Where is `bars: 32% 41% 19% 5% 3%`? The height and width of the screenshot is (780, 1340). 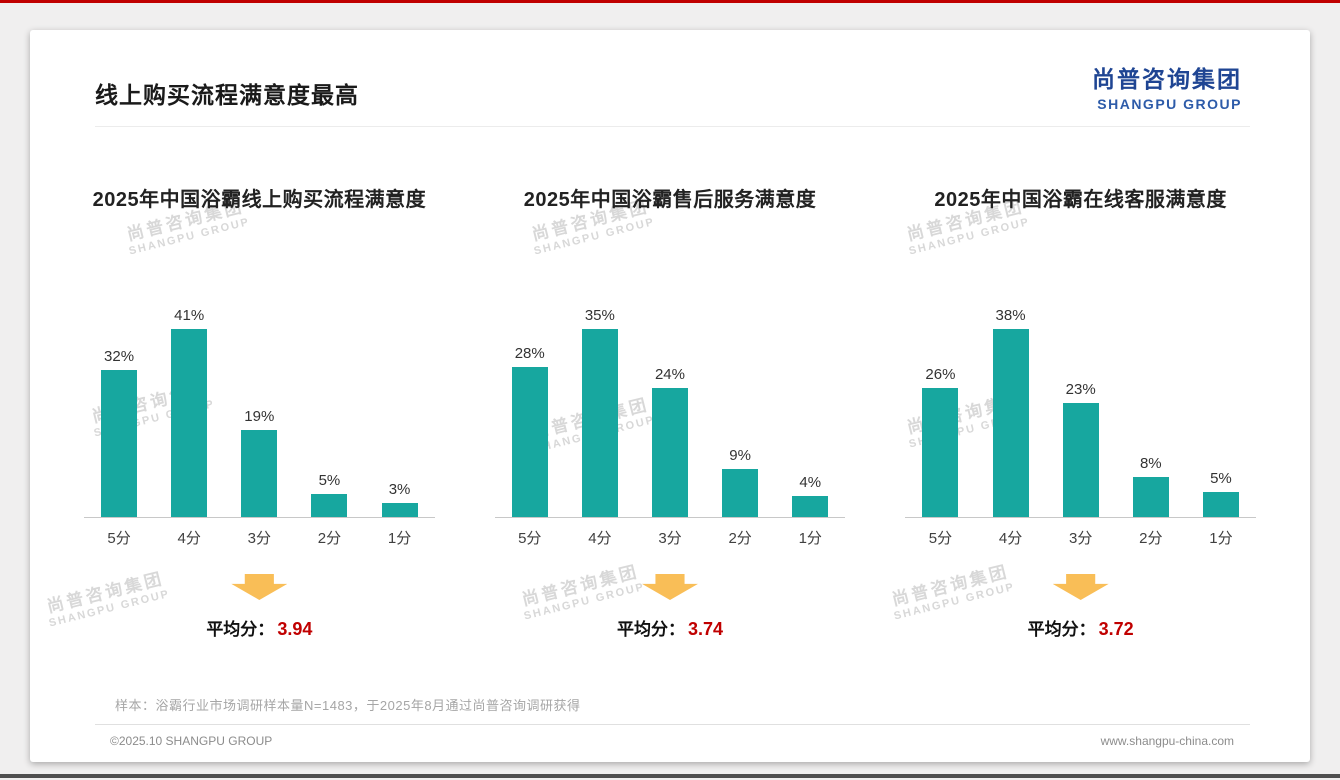
bars: 32% 41% 19% 5% 3% is located at coordinates (259, 409).